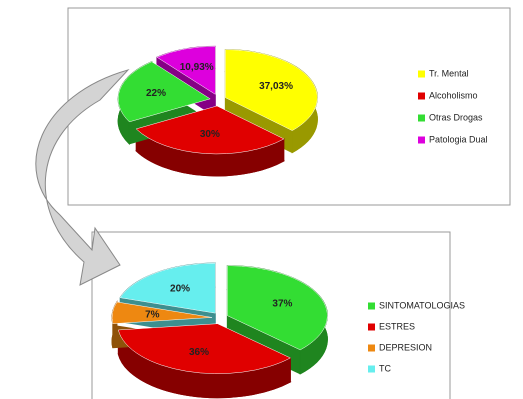 This screenshot has height=399, width=523. What do you see at coordinates (422, 305) in the screenshot?
I see `legend-label: SINTOMATOLOGIAS` at bounding box center [422, 305].